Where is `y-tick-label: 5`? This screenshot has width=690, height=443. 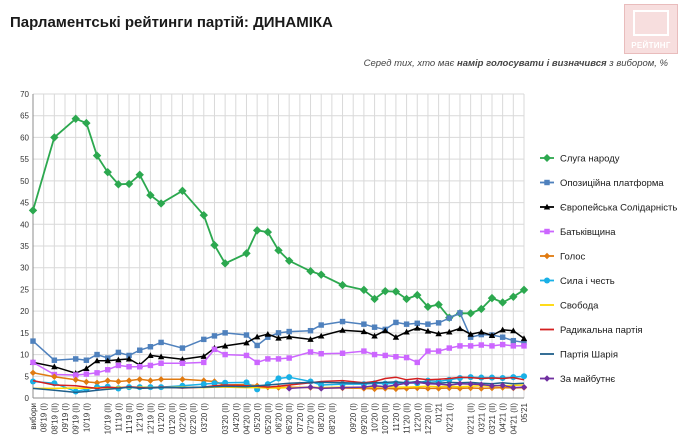 y-tick-label: 5 is located at coordinates (27, 376).